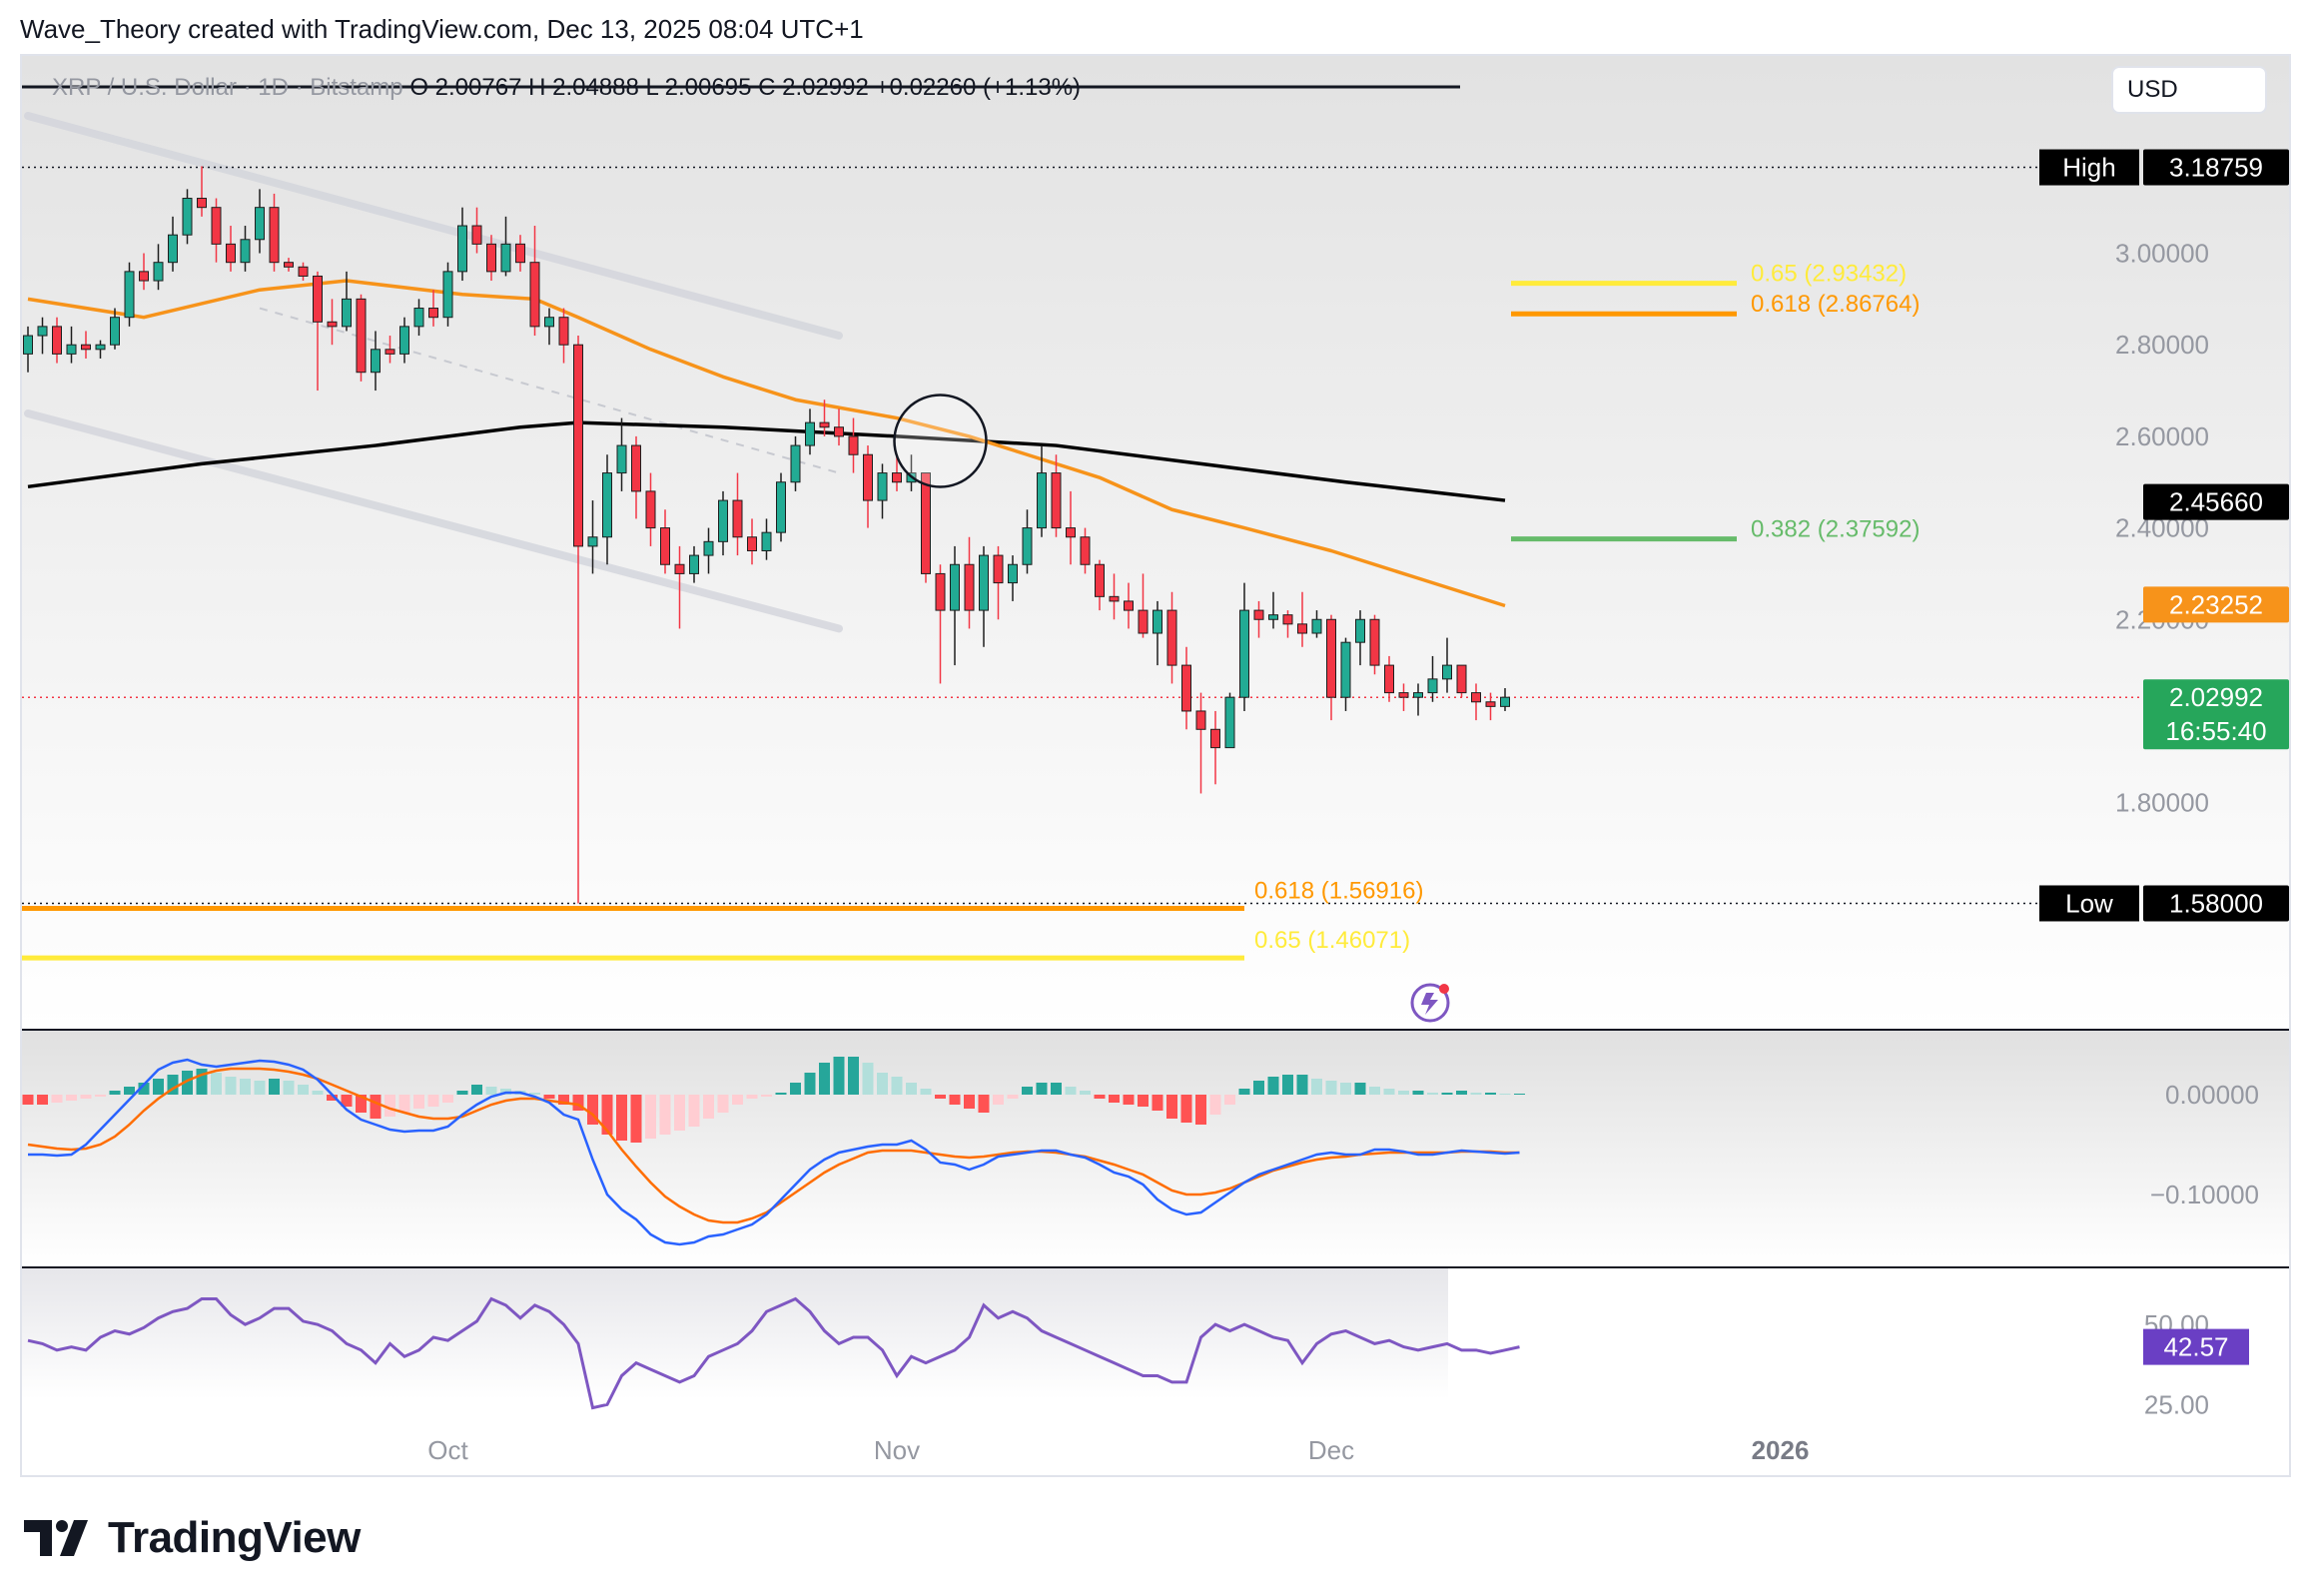 This screenshot has height=1596, width=2311. I want to click on macd-pane-bg, so click(1155, 1148).